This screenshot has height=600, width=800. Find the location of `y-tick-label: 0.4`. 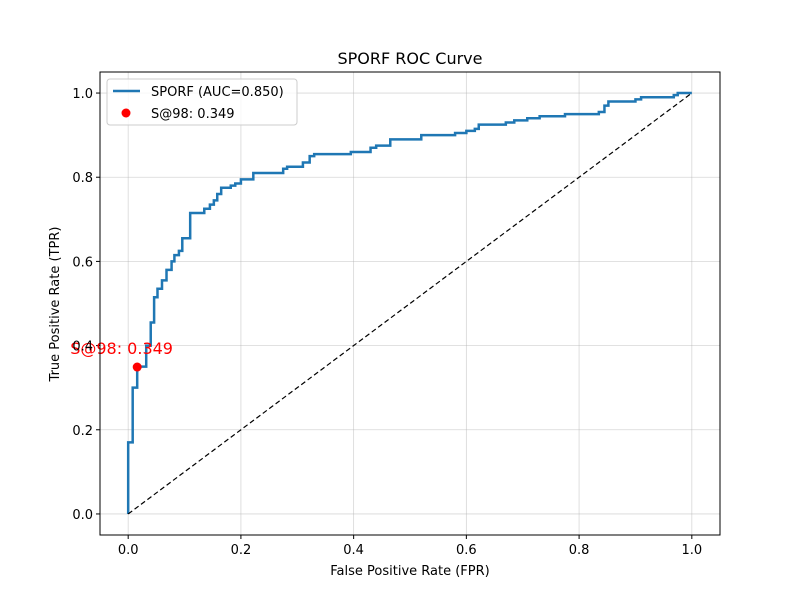

y-tick-label: 0.4 is located at coordinates (82, 347).